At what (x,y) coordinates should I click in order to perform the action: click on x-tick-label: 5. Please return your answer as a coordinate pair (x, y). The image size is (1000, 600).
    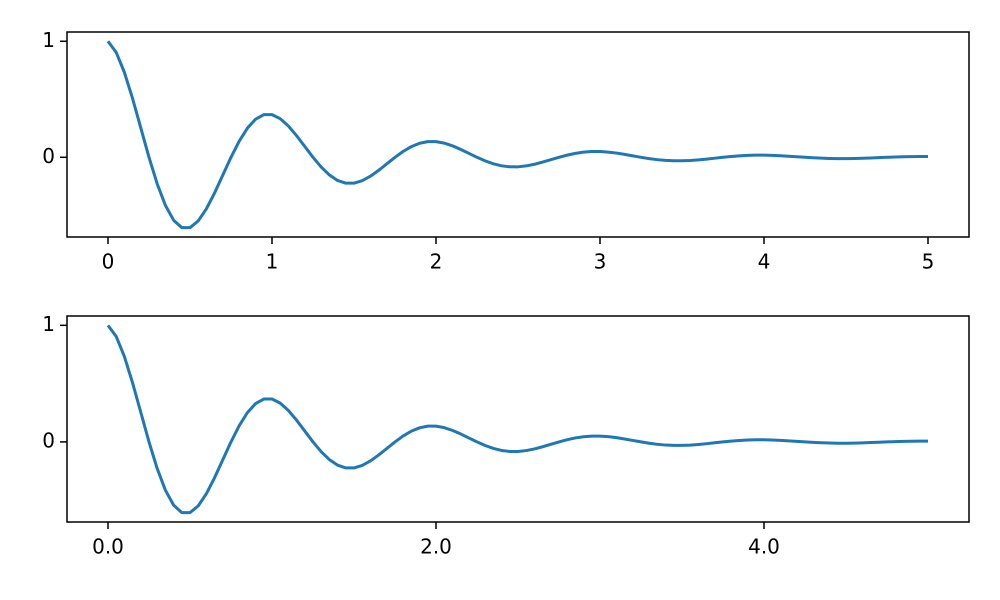
    Looking at the image, I should click on (928, 262).